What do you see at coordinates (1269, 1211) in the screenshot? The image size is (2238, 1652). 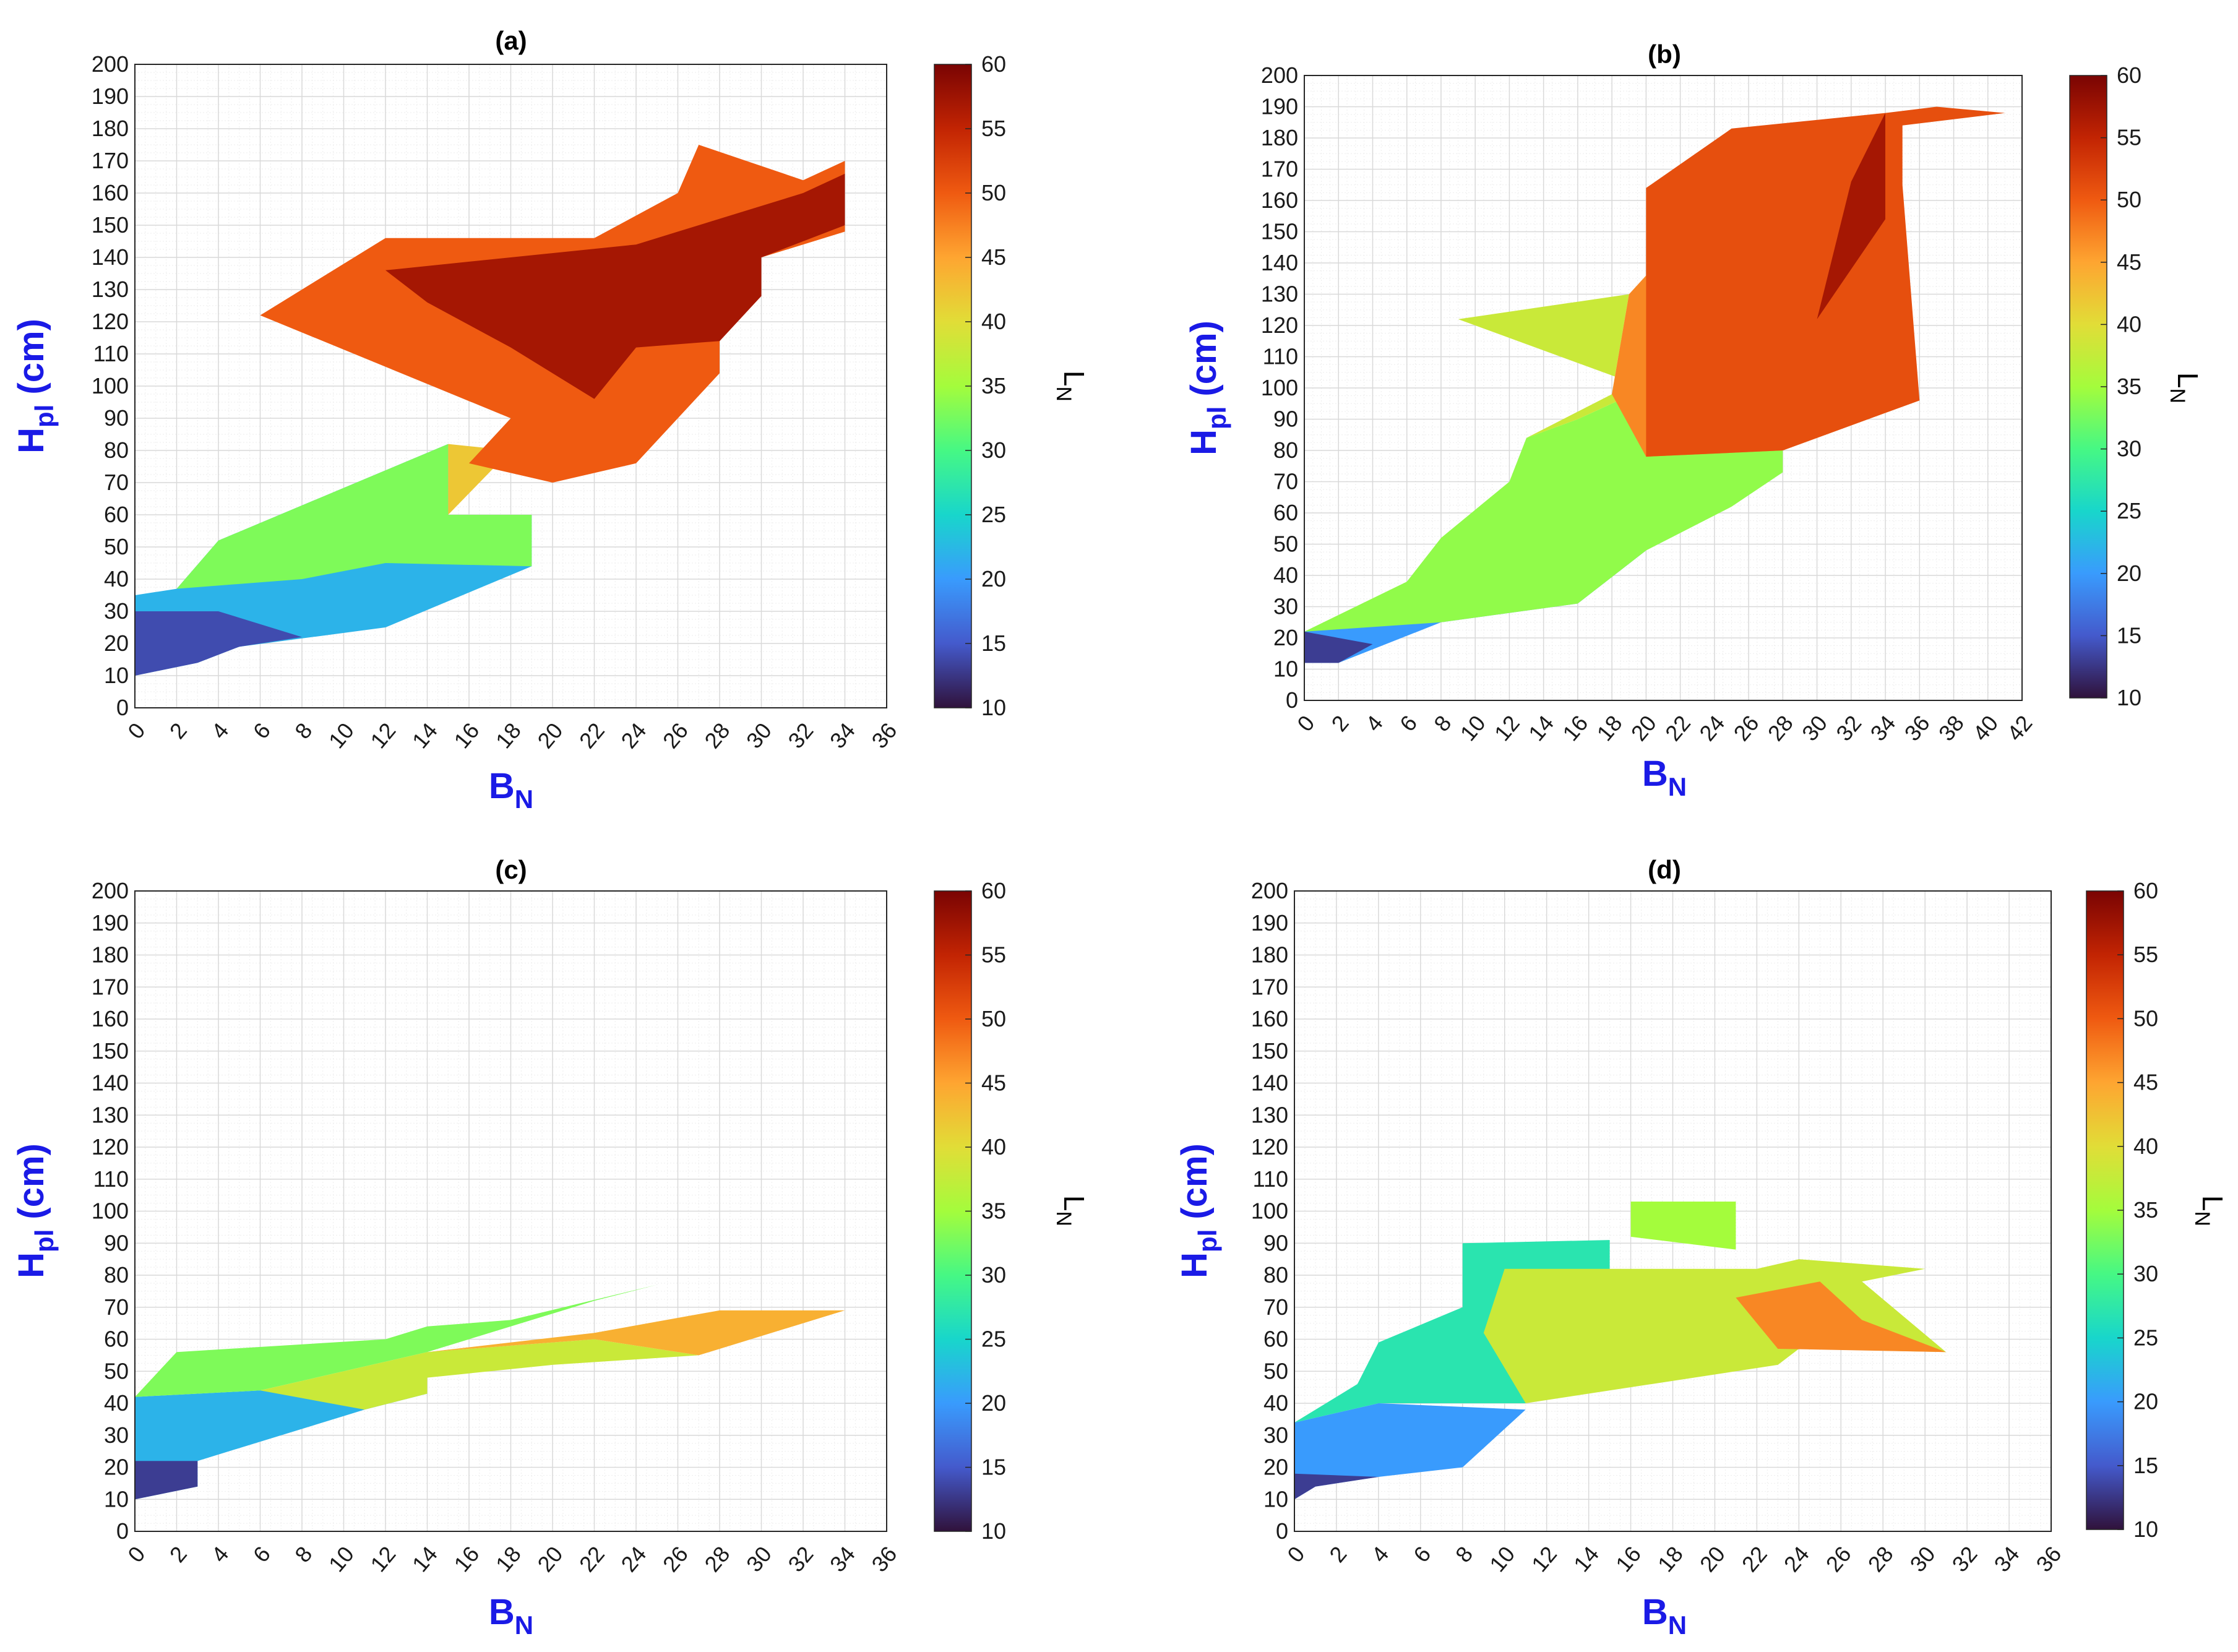 I see `y-tick-label: 100` at bounding box center [1269, 1211].